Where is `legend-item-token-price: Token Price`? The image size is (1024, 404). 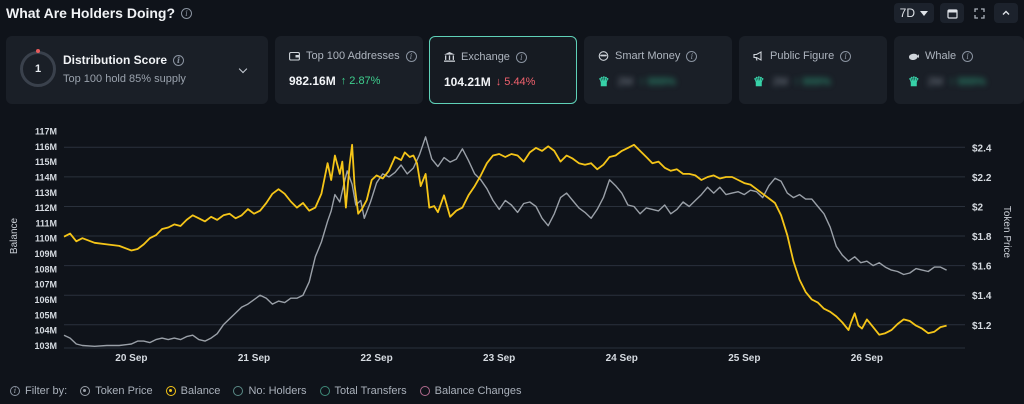 legend-item-token-price: Token Price is located at coordinates (116, 391).